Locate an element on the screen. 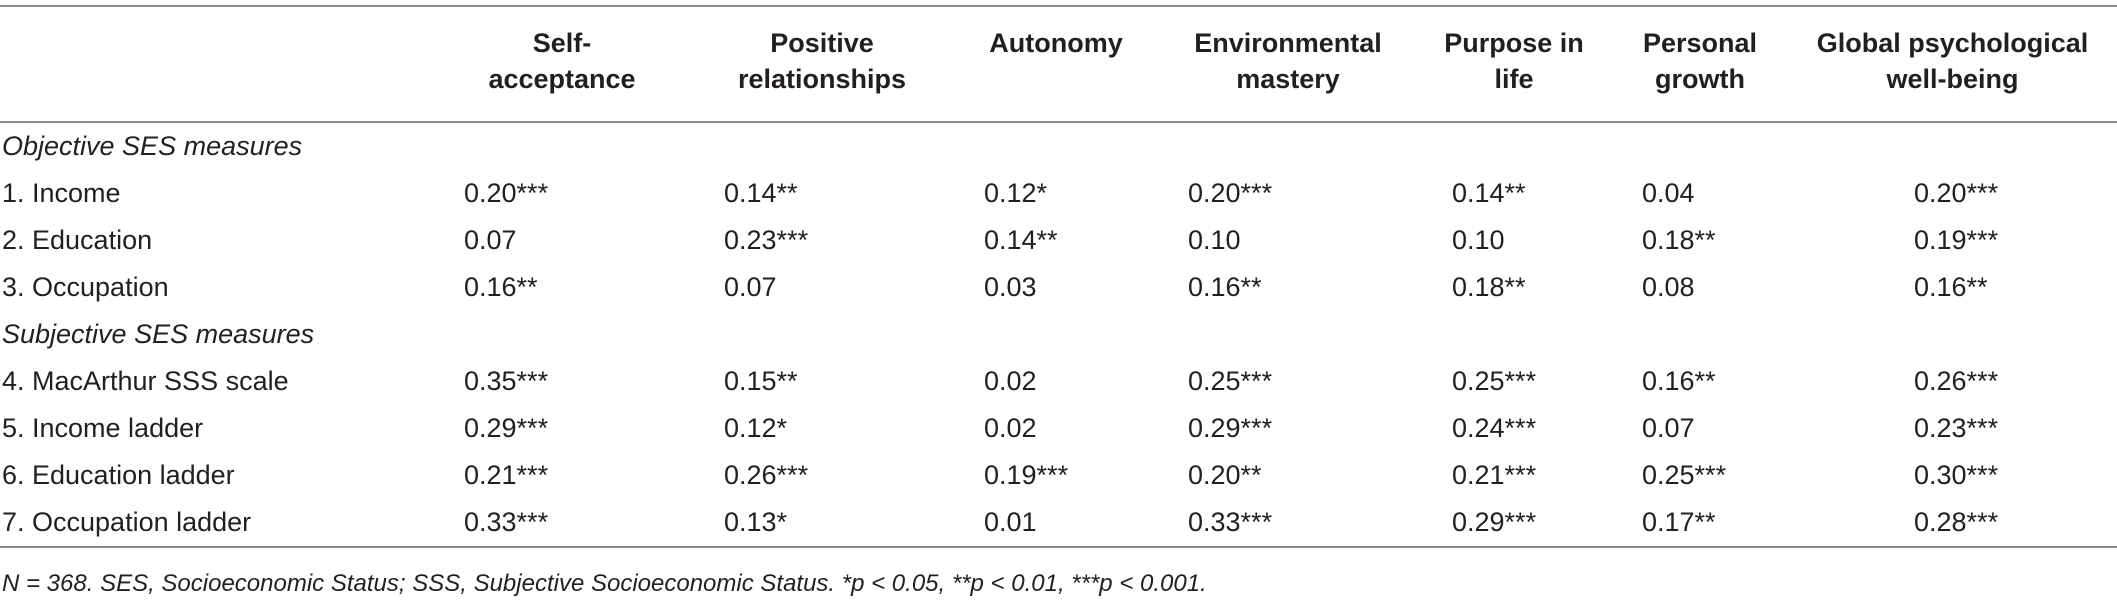 The width and height of the screenshot is (2117, 614). row-label: 7. Occupation ladder is located at coordinates (216, 523).